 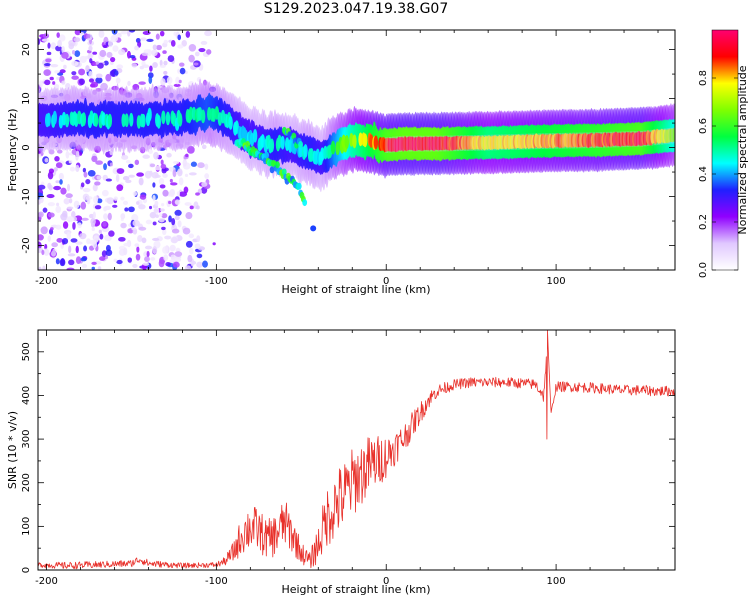 What do you see at coordinates (12, 450) in the screenshot?
I see `snr-y-axis-label: SNR (10 * v/v)` at bounding box center [12, 450].